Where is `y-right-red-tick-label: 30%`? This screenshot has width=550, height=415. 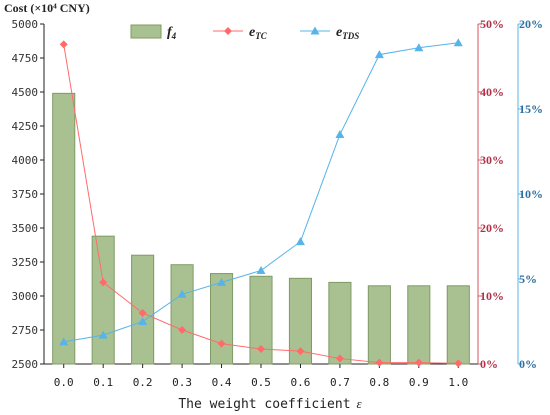
y-right-red-tick-label: 30% is located at coordinates (492, 160).